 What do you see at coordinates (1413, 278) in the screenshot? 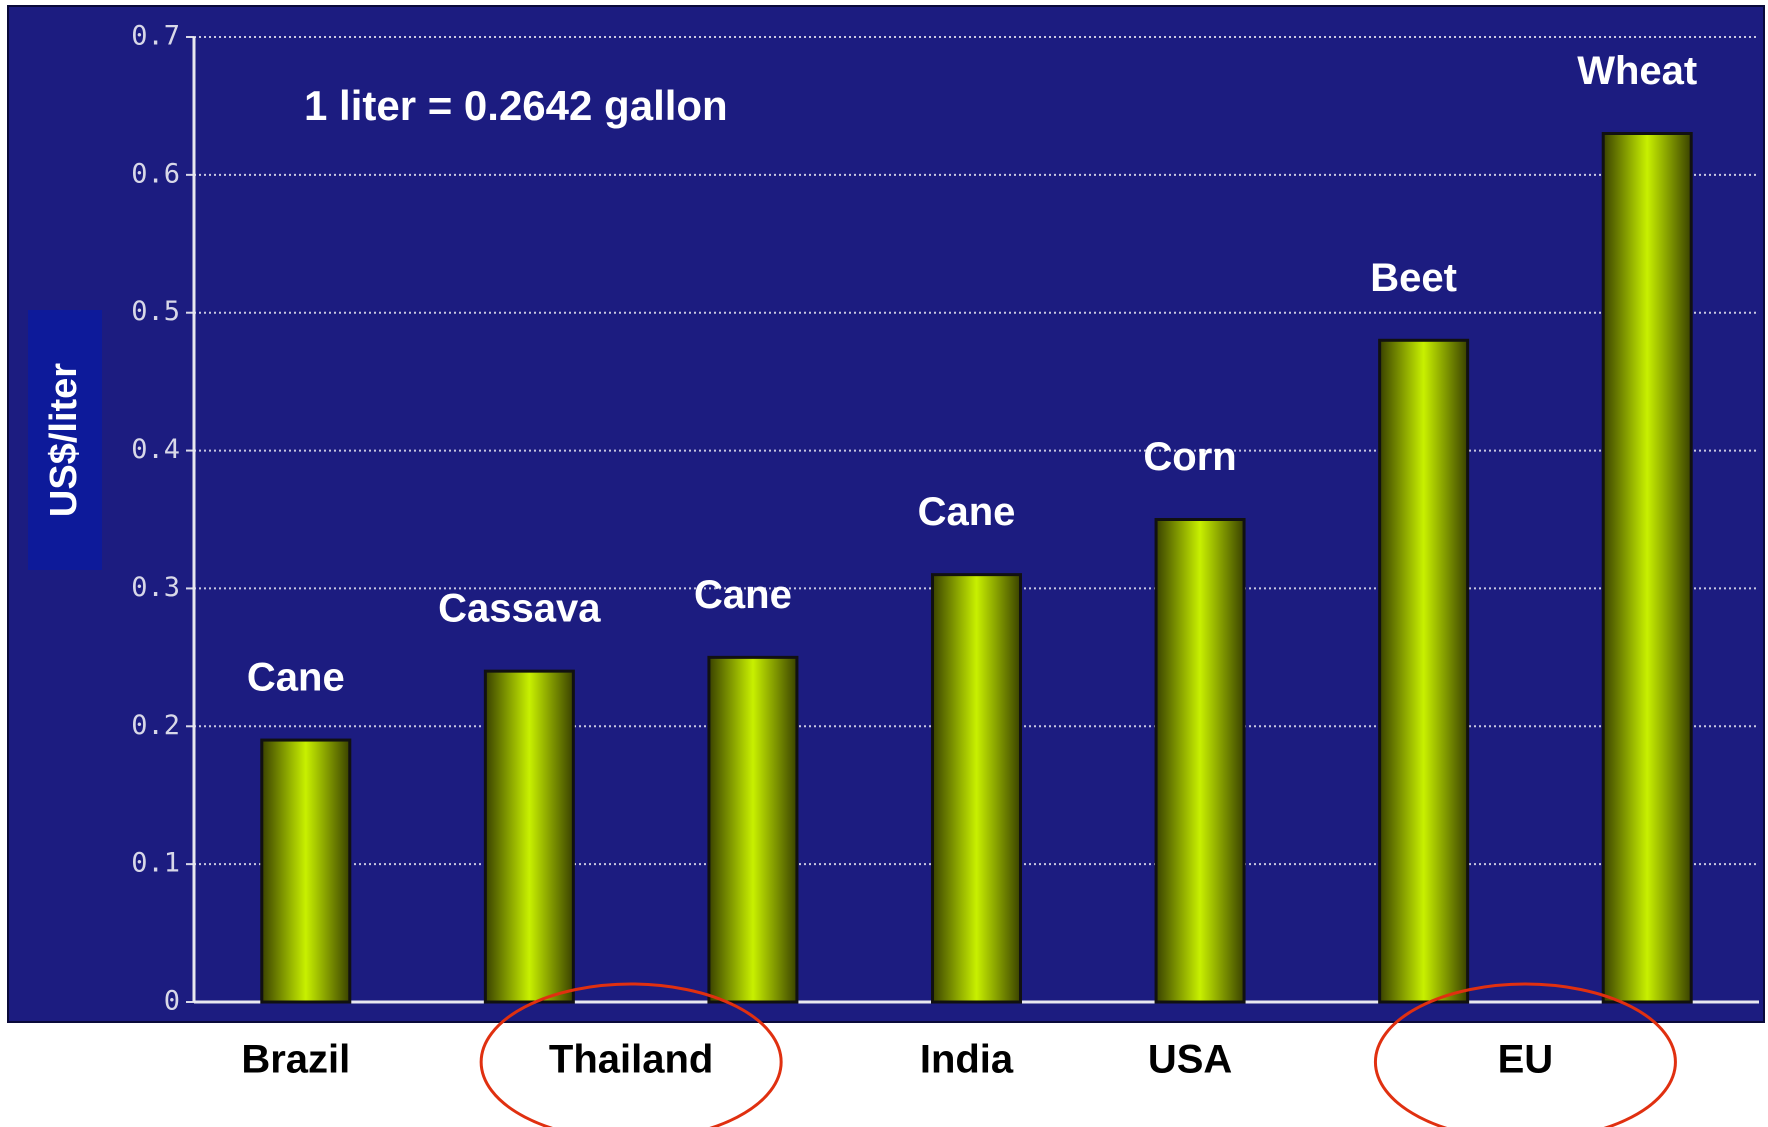
I see `bar-label: Beet` at bounding box center [1413, 278].